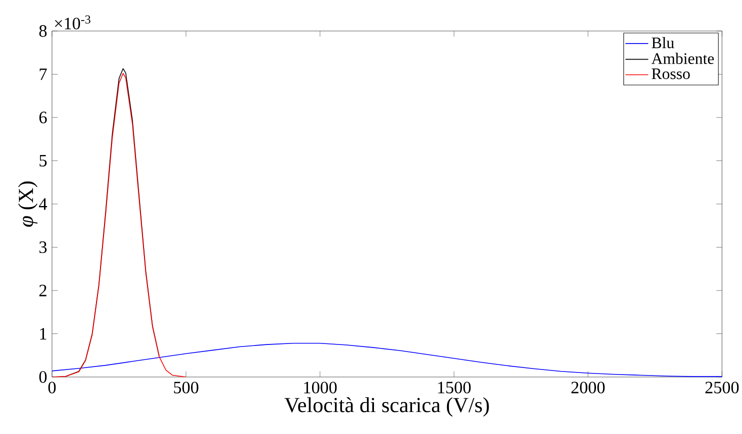  Describe the element at coordinates (43, 118) in the screenshot. I see `y-tick-label: 6` at that location.